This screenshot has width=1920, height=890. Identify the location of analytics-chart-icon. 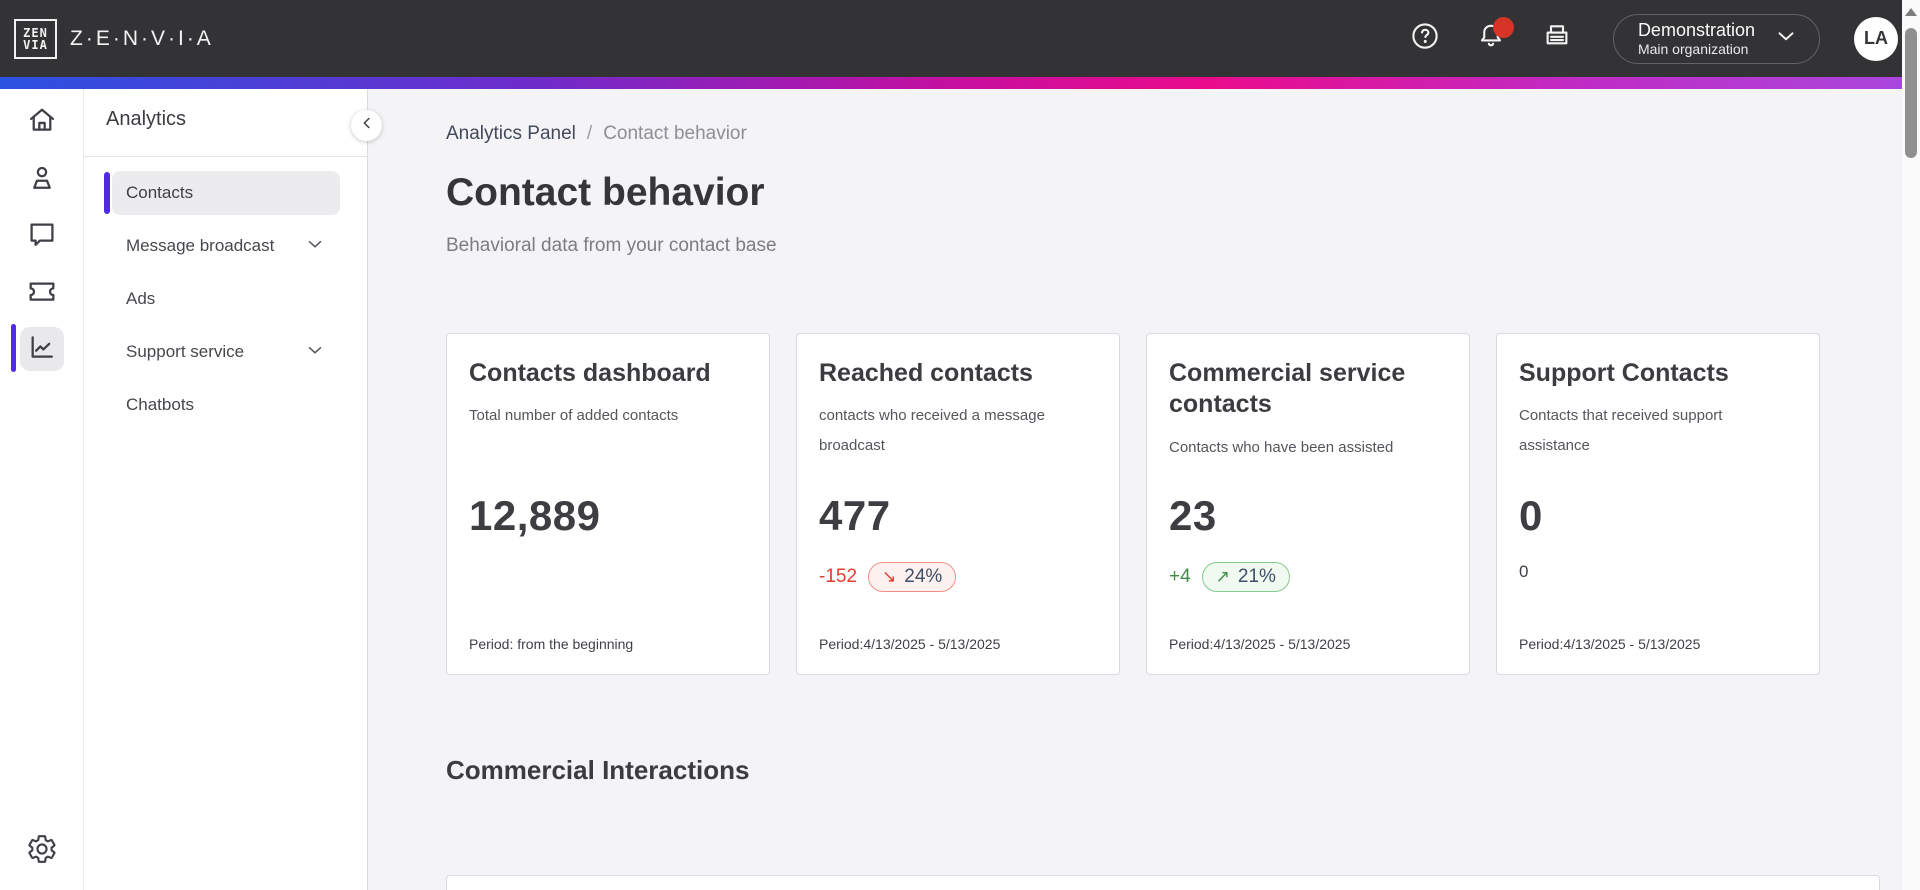
(42, 349).